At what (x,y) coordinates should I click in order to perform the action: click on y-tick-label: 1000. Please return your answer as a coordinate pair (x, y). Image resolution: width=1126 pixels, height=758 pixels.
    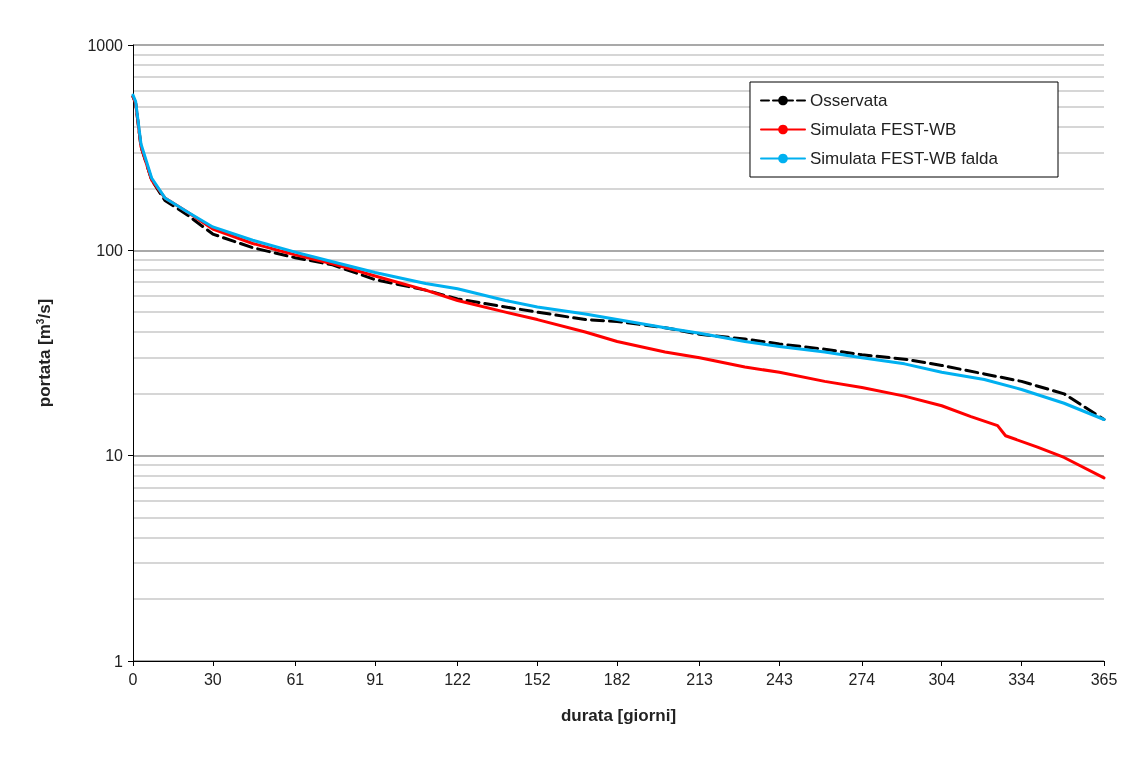
    Looking at the image, I should click on (105, 45).